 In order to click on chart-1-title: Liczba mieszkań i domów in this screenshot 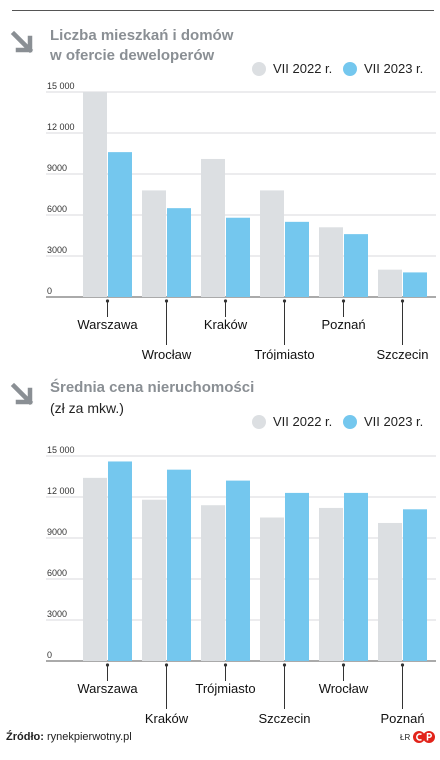, I will do `click(142, 35)`.